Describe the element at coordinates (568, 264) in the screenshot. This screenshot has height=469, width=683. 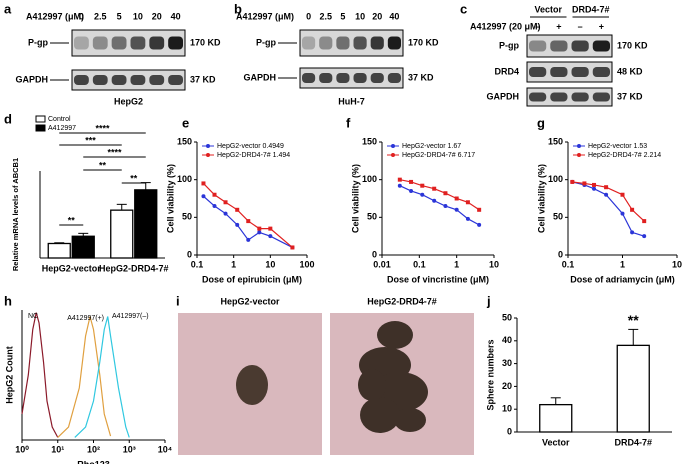
I see `x-tick-label: 0.1` at that location.